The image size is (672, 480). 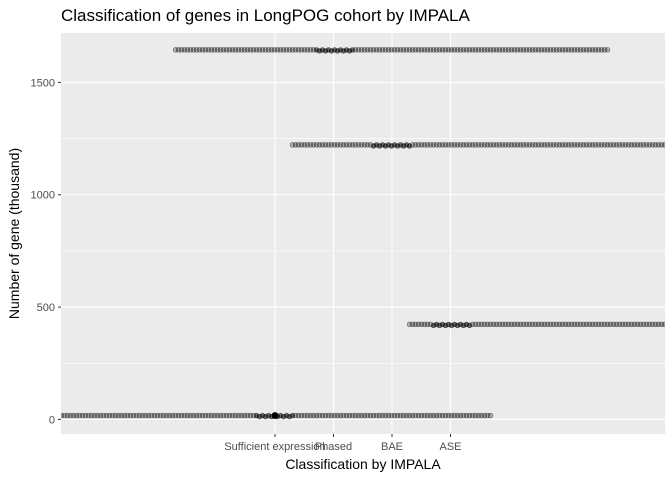 I want to click on y-tick-label: 500, so click(x=46, y=308).